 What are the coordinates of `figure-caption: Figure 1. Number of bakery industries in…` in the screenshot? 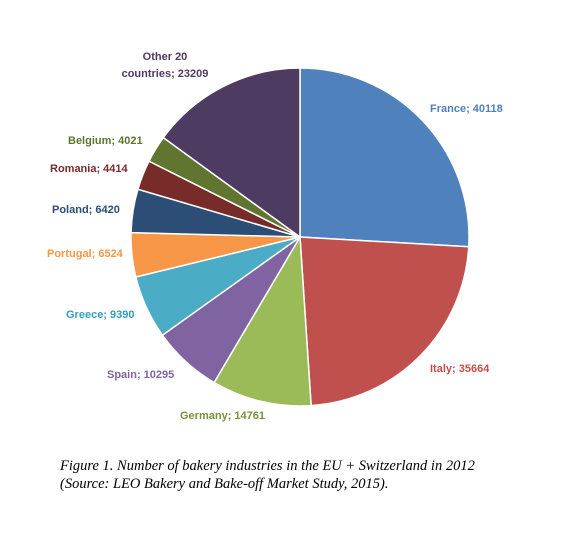 It's located at (310, 475).